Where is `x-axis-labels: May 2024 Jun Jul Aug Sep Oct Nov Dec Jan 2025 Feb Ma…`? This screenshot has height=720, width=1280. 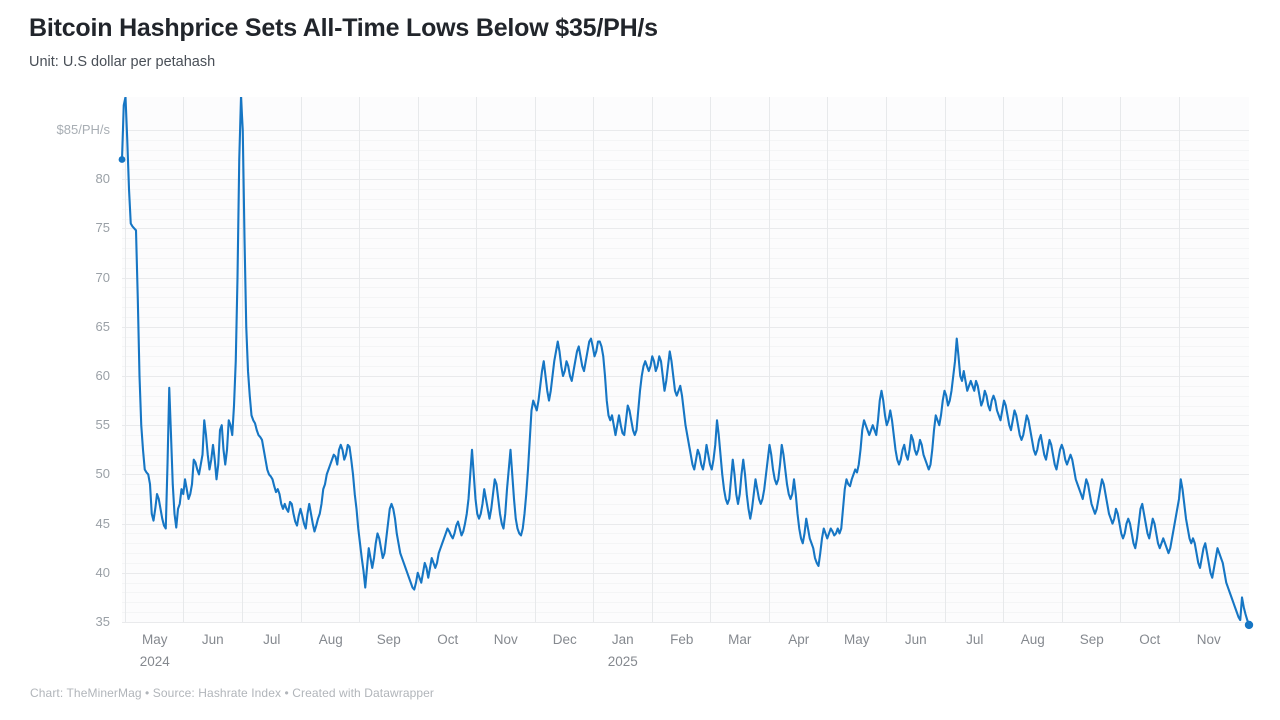 x-axis-labels: May 2024 Jun Jul Aug Sep Oct Nov Dec Jan 2025 Feb Ma… is located at coordinates (680, 650).